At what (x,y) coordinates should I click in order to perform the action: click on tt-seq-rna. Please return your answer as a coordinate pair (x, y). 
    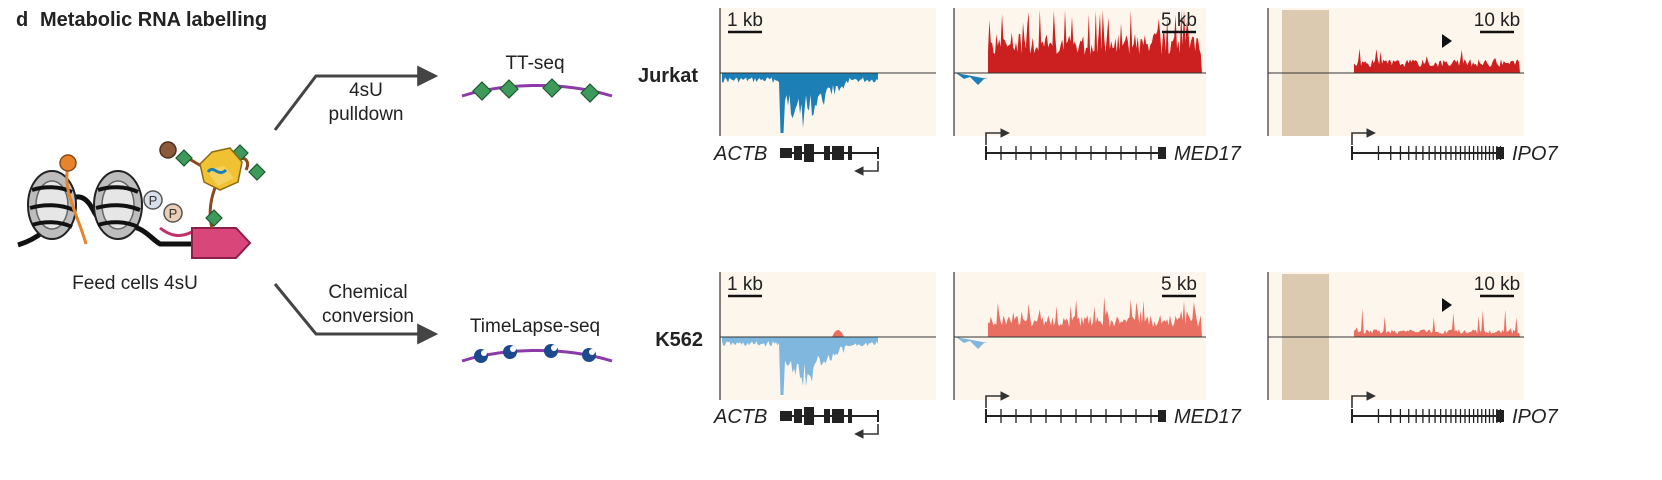
    Looking at the image, I should click on (537, 90).